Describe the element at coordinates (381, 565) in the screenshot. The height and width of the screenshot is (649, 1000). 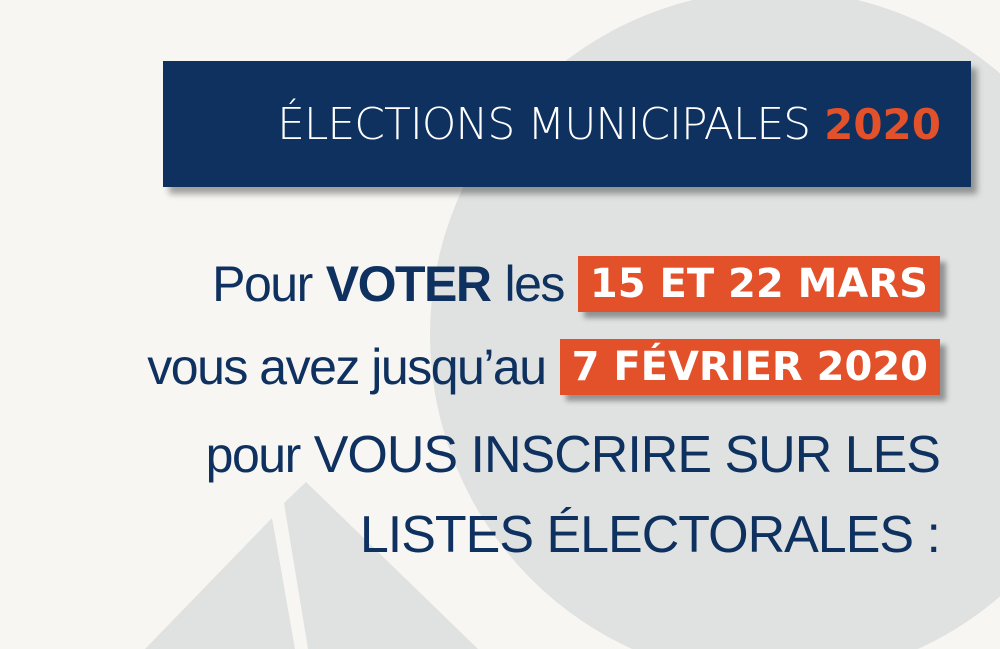
I see `decorative-triangle-right` at that location.